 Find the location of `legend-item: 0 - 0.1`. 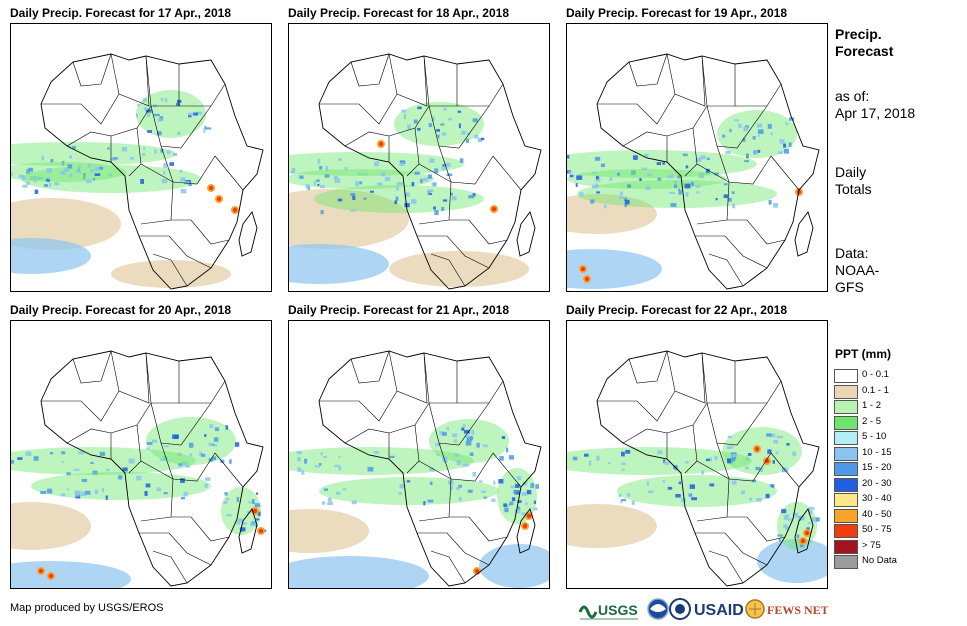

legend-item: 0 - 0.1 is located at coordinates (869, 375).